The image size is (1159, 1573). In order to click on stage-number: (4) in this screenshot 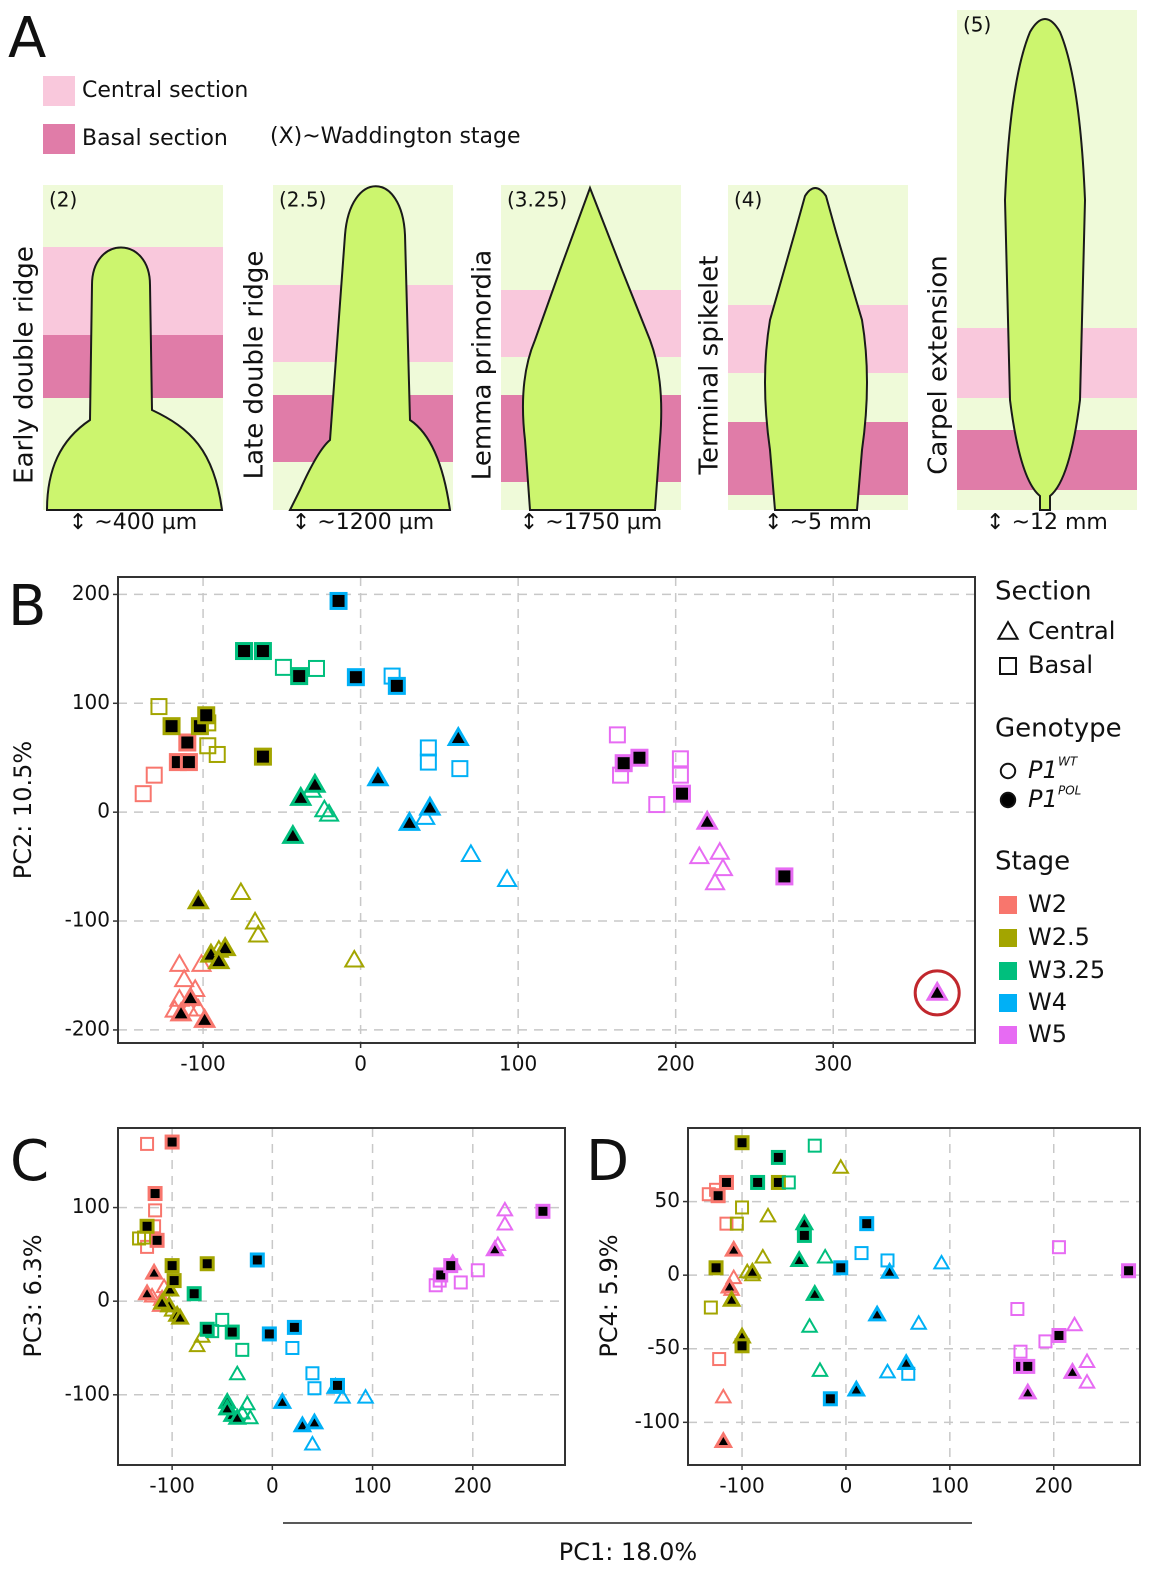, I will do `click(748, 200)`.